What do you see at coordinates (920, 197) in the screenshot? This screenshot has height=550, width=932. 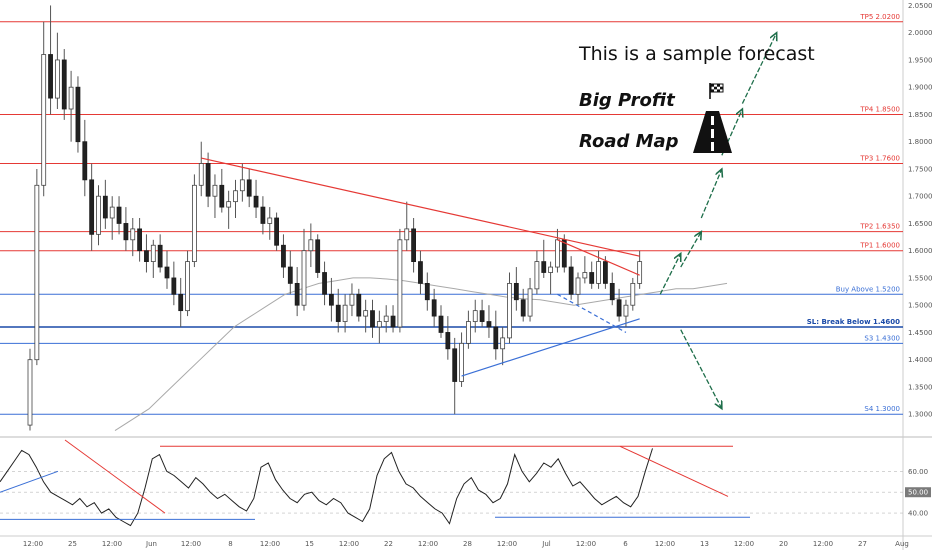 I see `y-tick-label: 1.7000` at bounding box center [920, 197].